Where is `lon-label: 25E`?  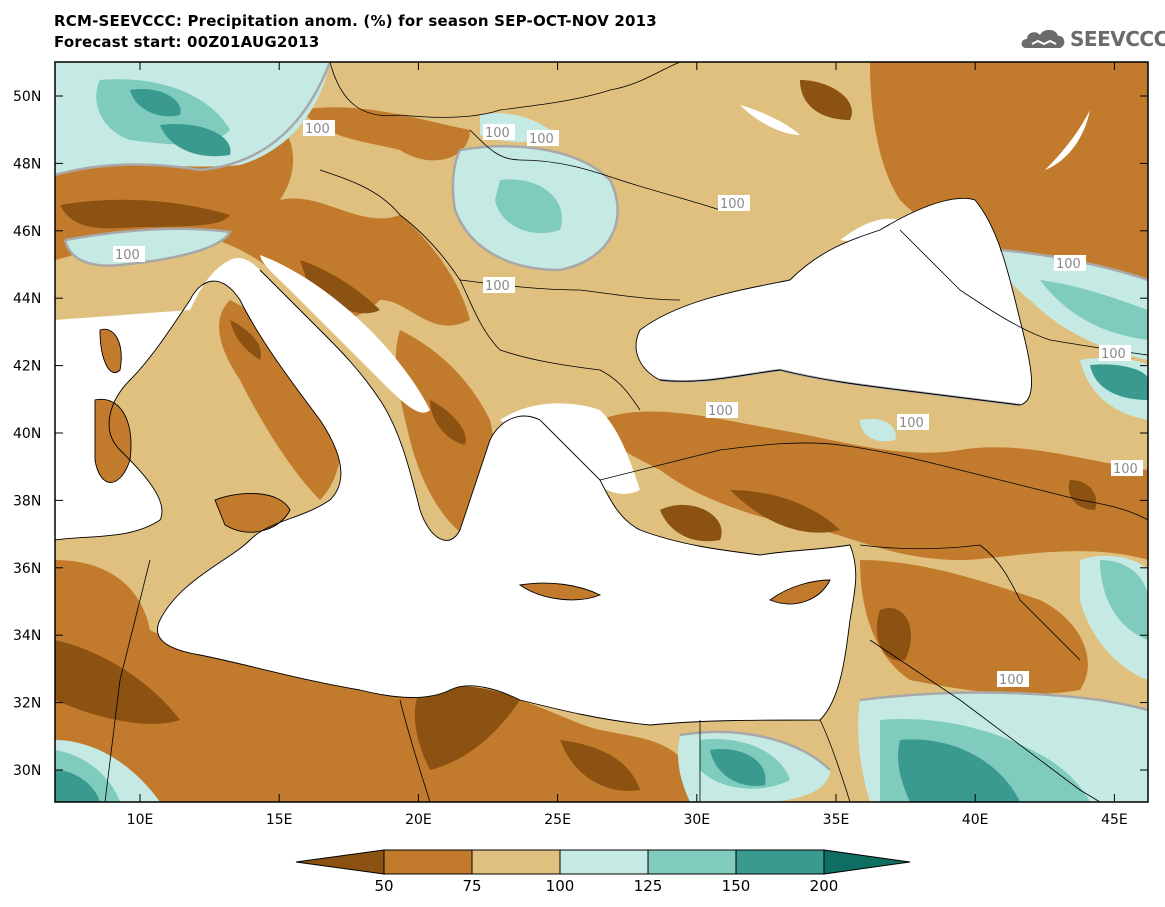 lon-label: 25E is located at coordinates (557, 820).